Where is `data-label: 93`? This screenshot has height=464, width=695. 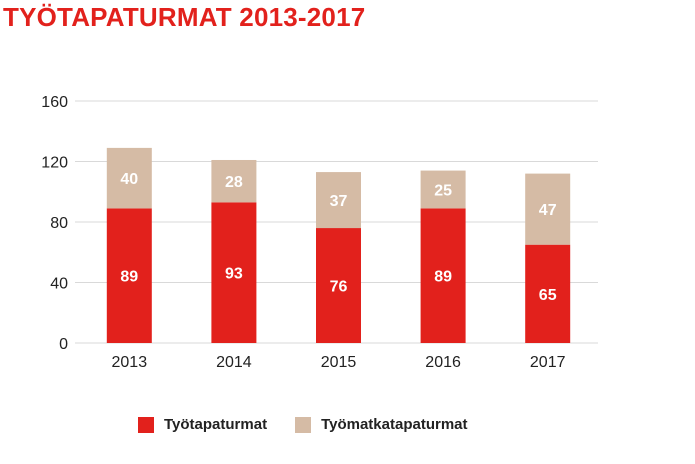
data-label: 93 is located at coordinates (234, 274).